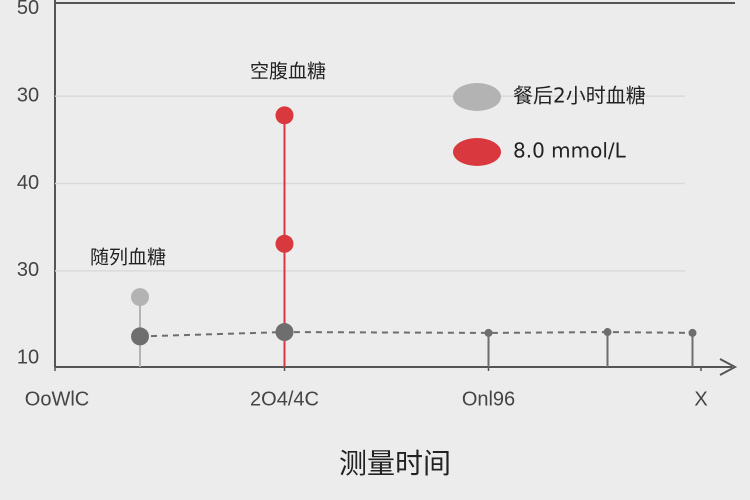 The width and height of the screenshot is (750, 500). Describe the element at coordinates (700, 399) in the screenshot. I see `x-tick-label: X` at that location.